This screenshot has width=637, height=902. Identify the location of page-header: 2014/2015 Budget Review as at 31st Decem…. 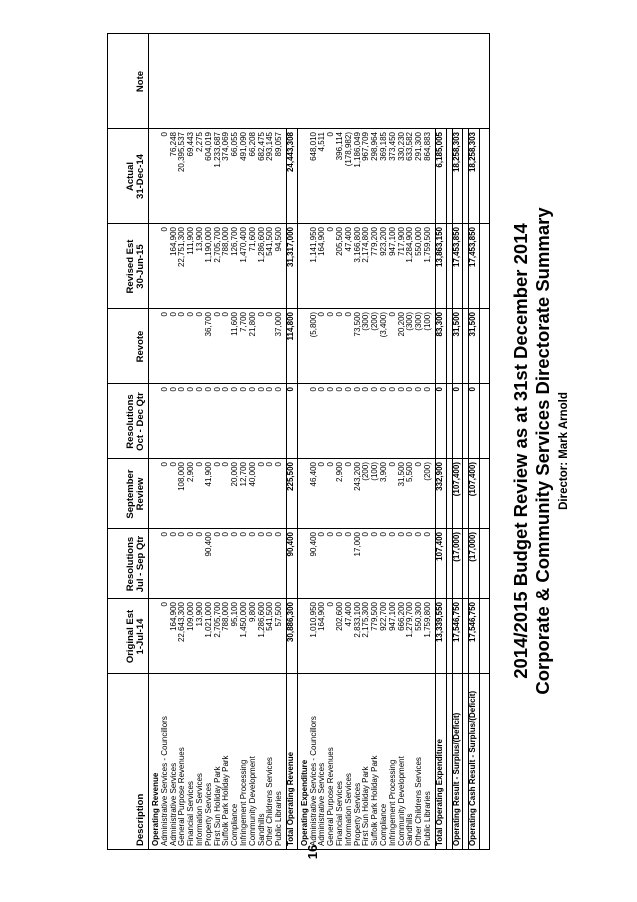
(541, 451).